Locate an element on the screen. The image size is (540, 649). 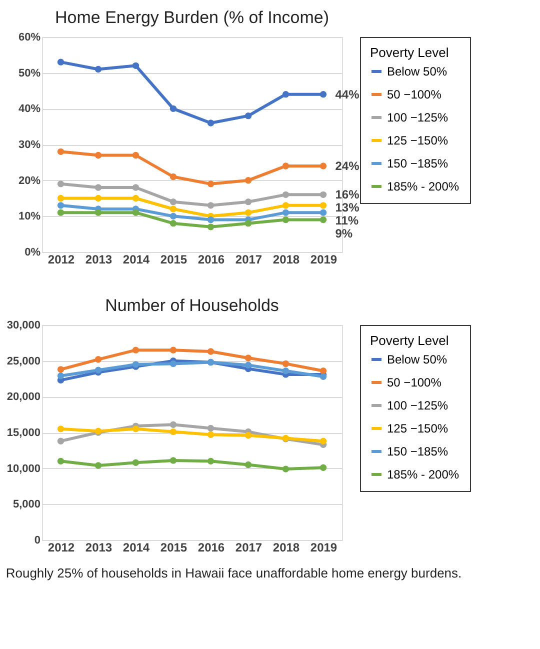
data-label: 24% is located at coordinates (347, 166).